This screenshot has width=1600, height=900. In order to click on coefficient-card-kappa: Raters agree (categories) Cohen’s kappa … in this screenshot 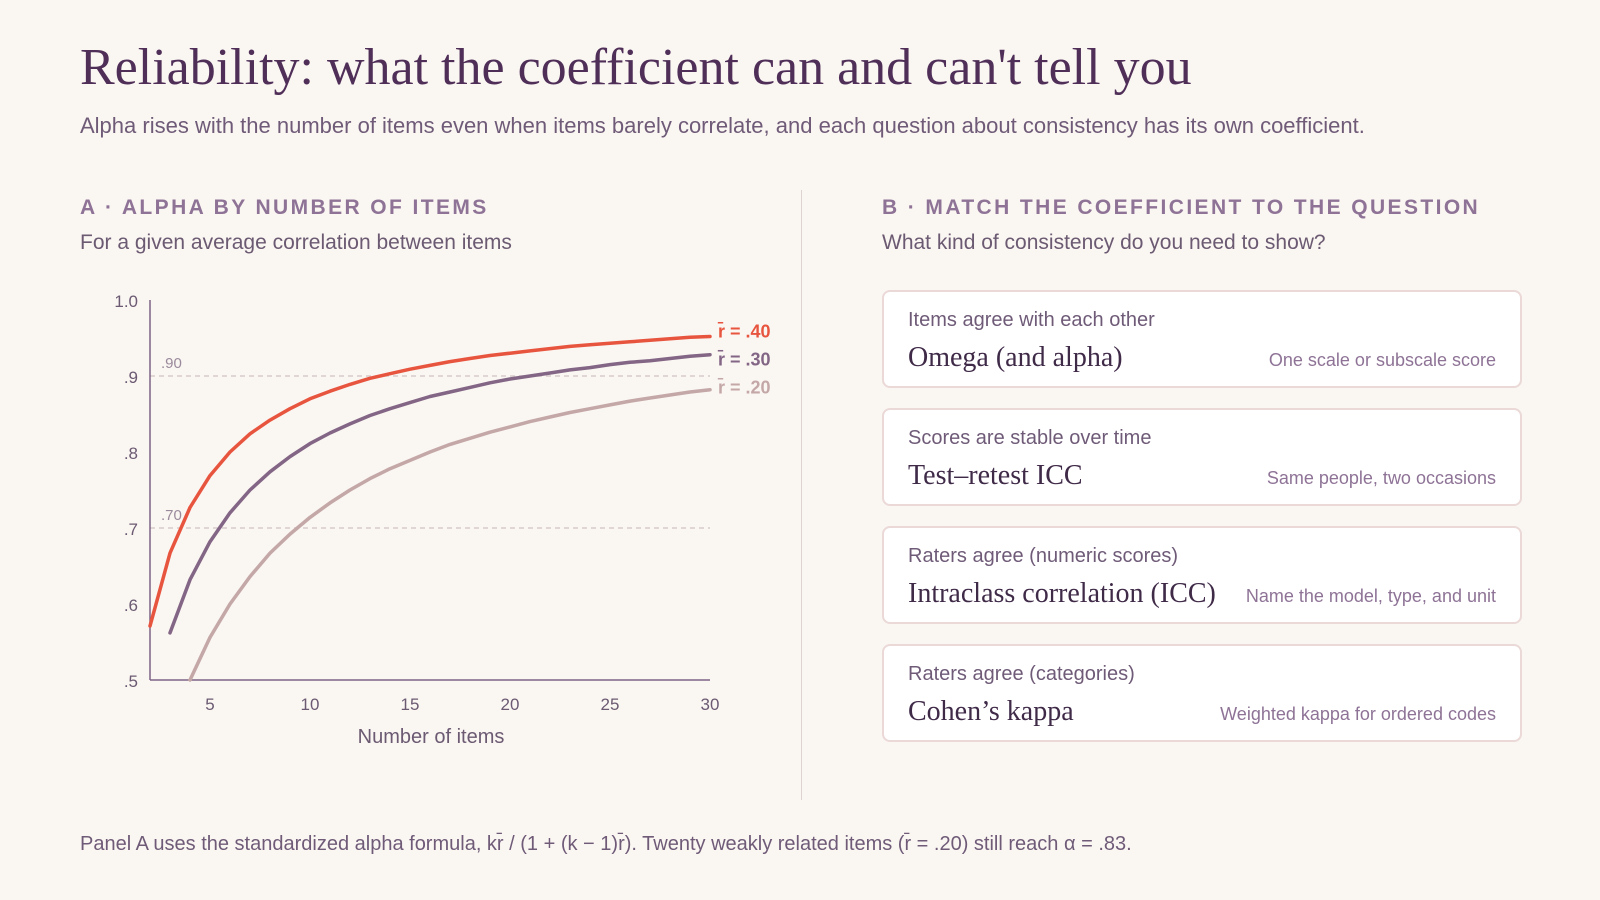, I will do `click(1202, 693)`.